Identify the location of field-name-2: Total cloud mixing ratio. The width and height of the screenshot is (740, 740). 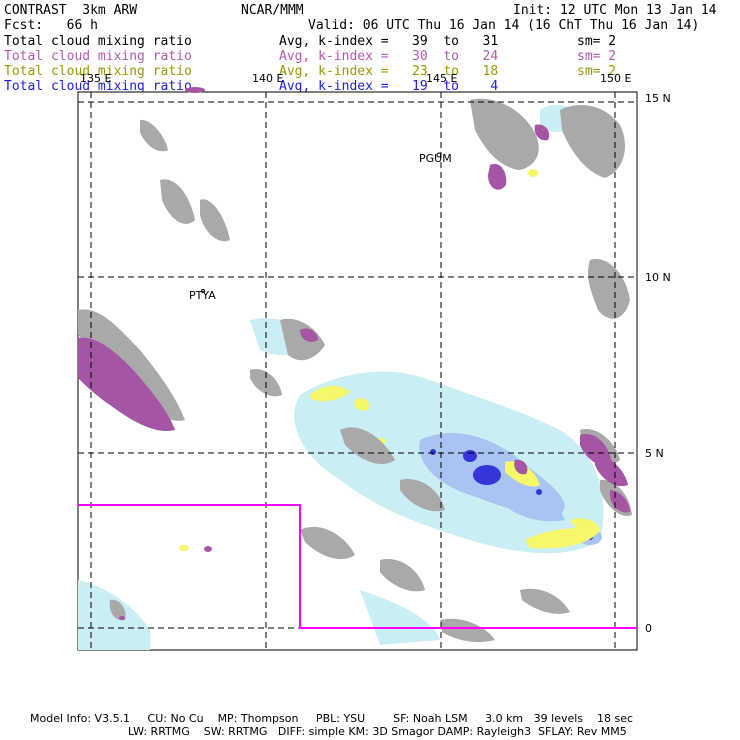
(98, 56).